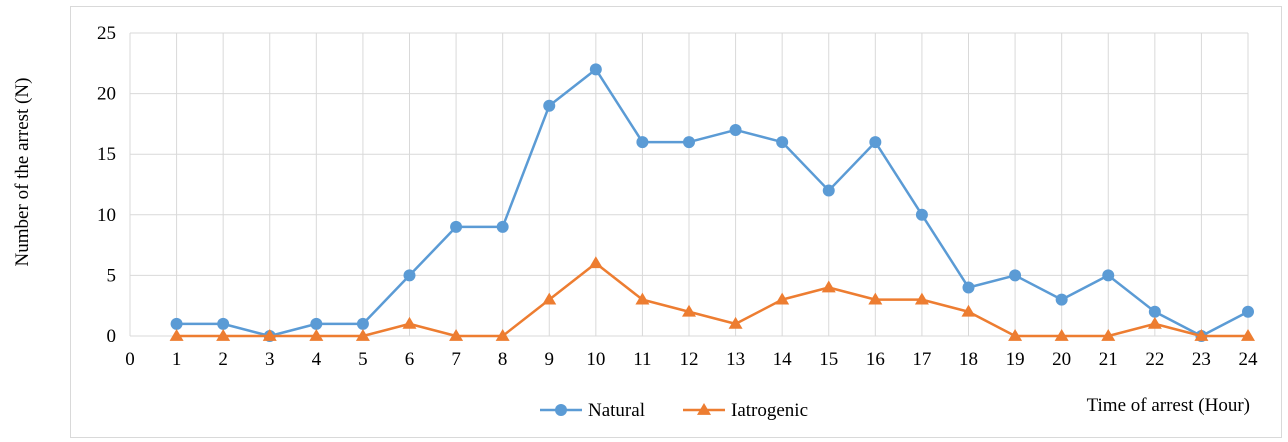  I want to click on y-tick-label: 15, so click(106, 154).